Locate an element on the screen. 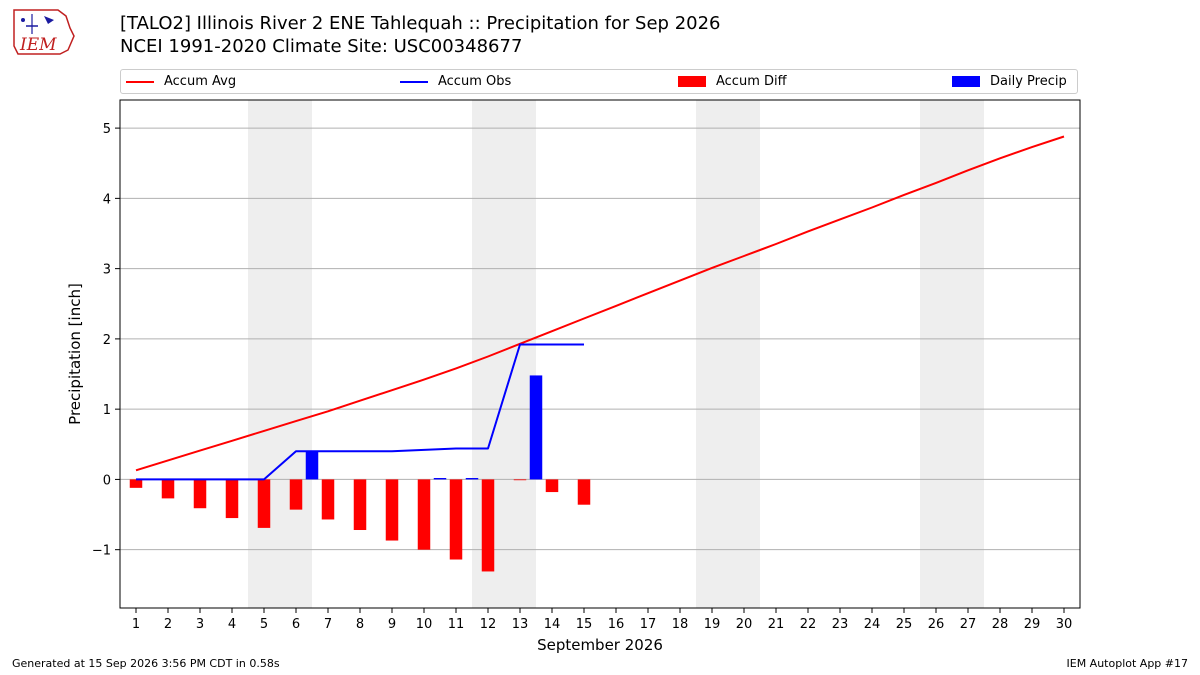 The height and width of the screenshot is (675, 1200). y-tick-label: 1 is located at coordinates (107, 410).